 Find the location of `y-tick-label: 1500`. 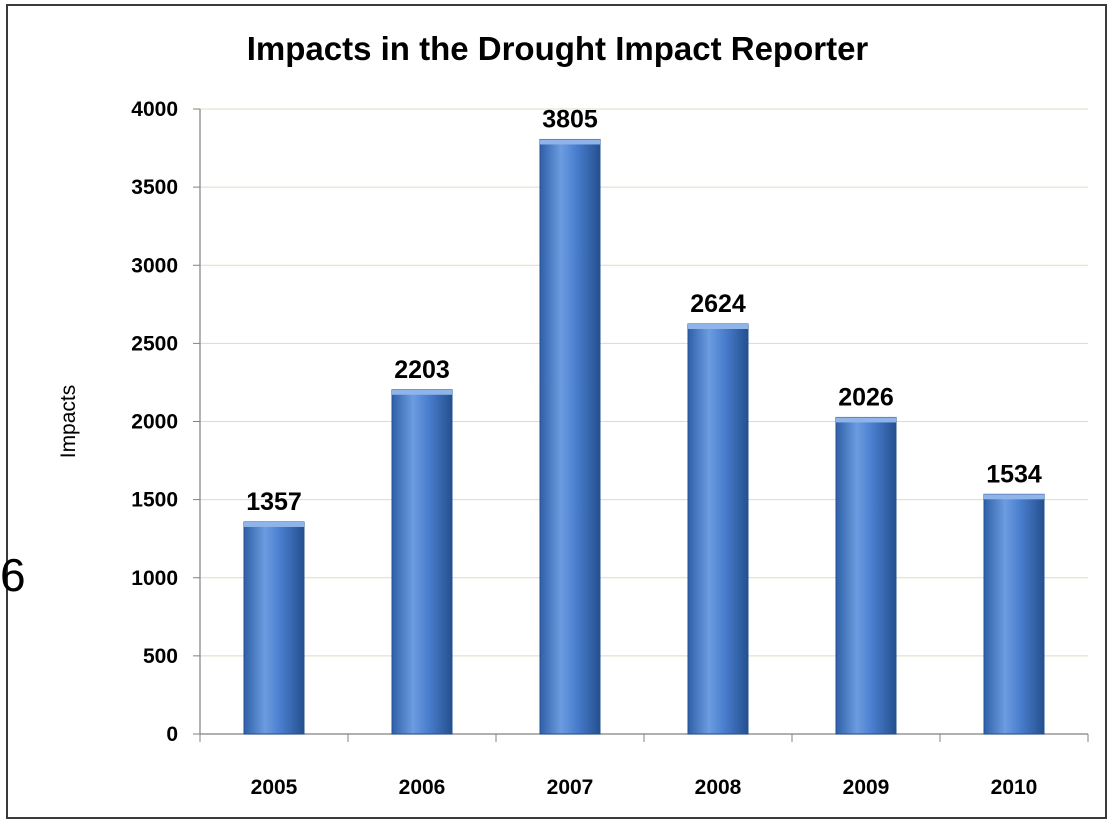

y-tick-label: 1500 is located at coordinates (154, 500).